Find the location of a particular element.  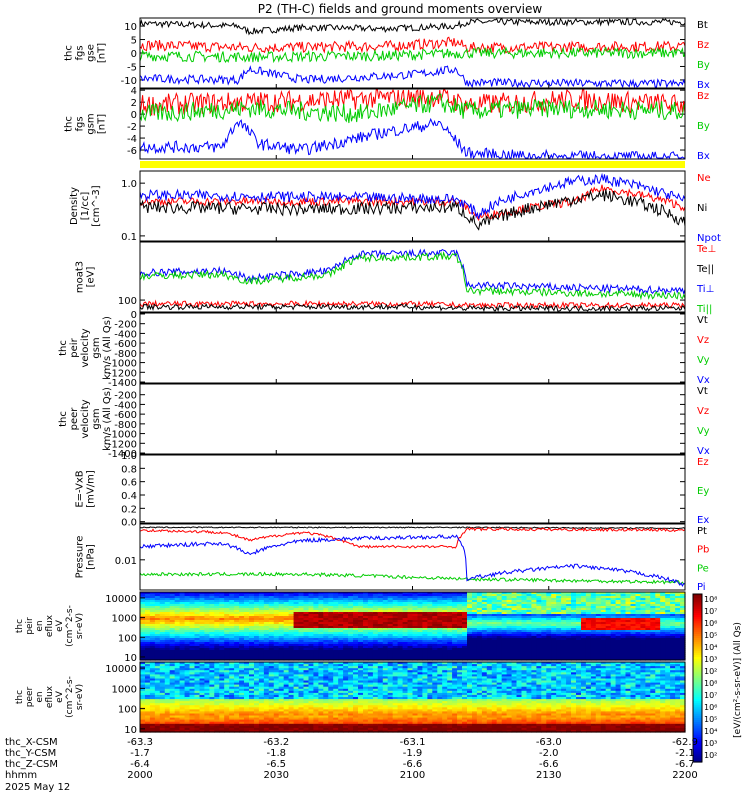

legend-Ti: Ti⊥ is located at coordinates (705, 289).